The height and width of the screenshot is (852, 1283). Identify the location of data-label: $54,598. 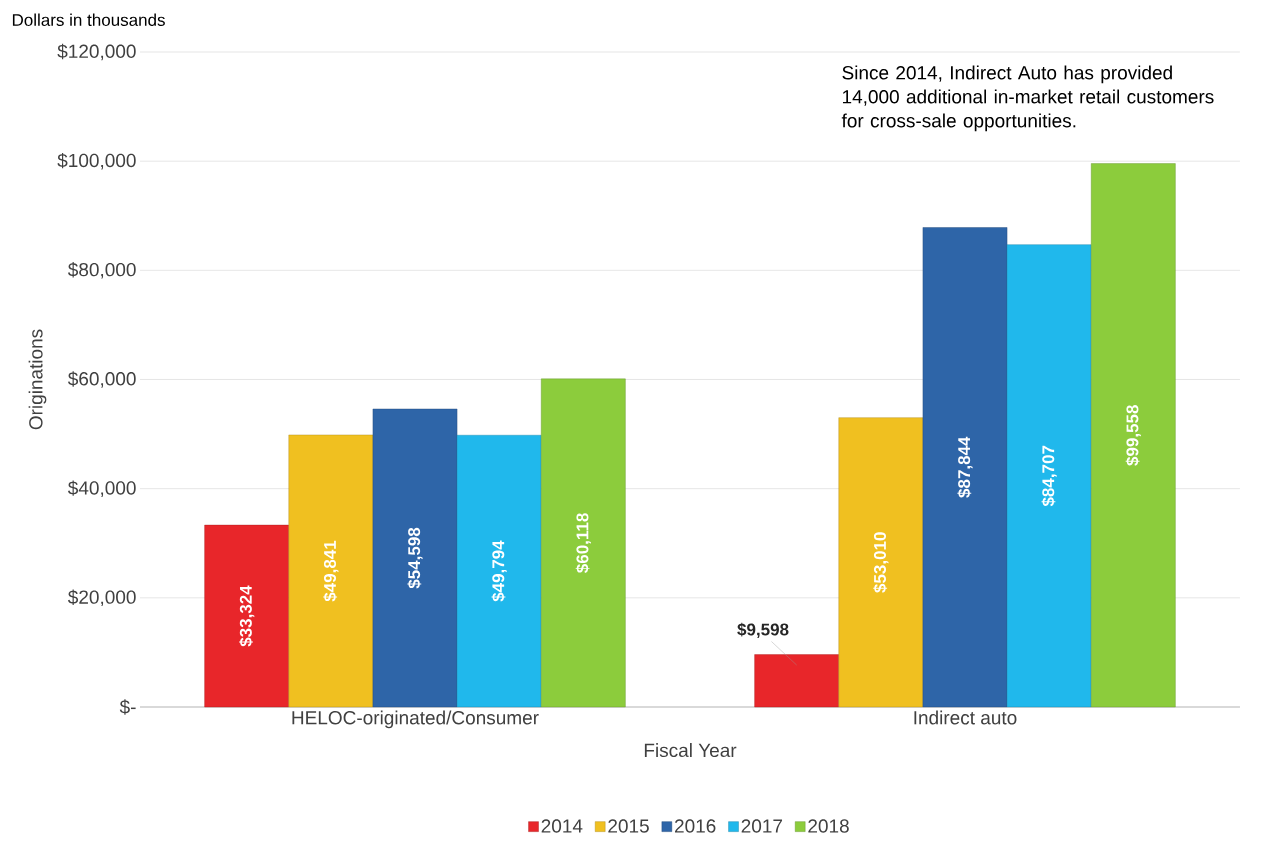
(415, 558).